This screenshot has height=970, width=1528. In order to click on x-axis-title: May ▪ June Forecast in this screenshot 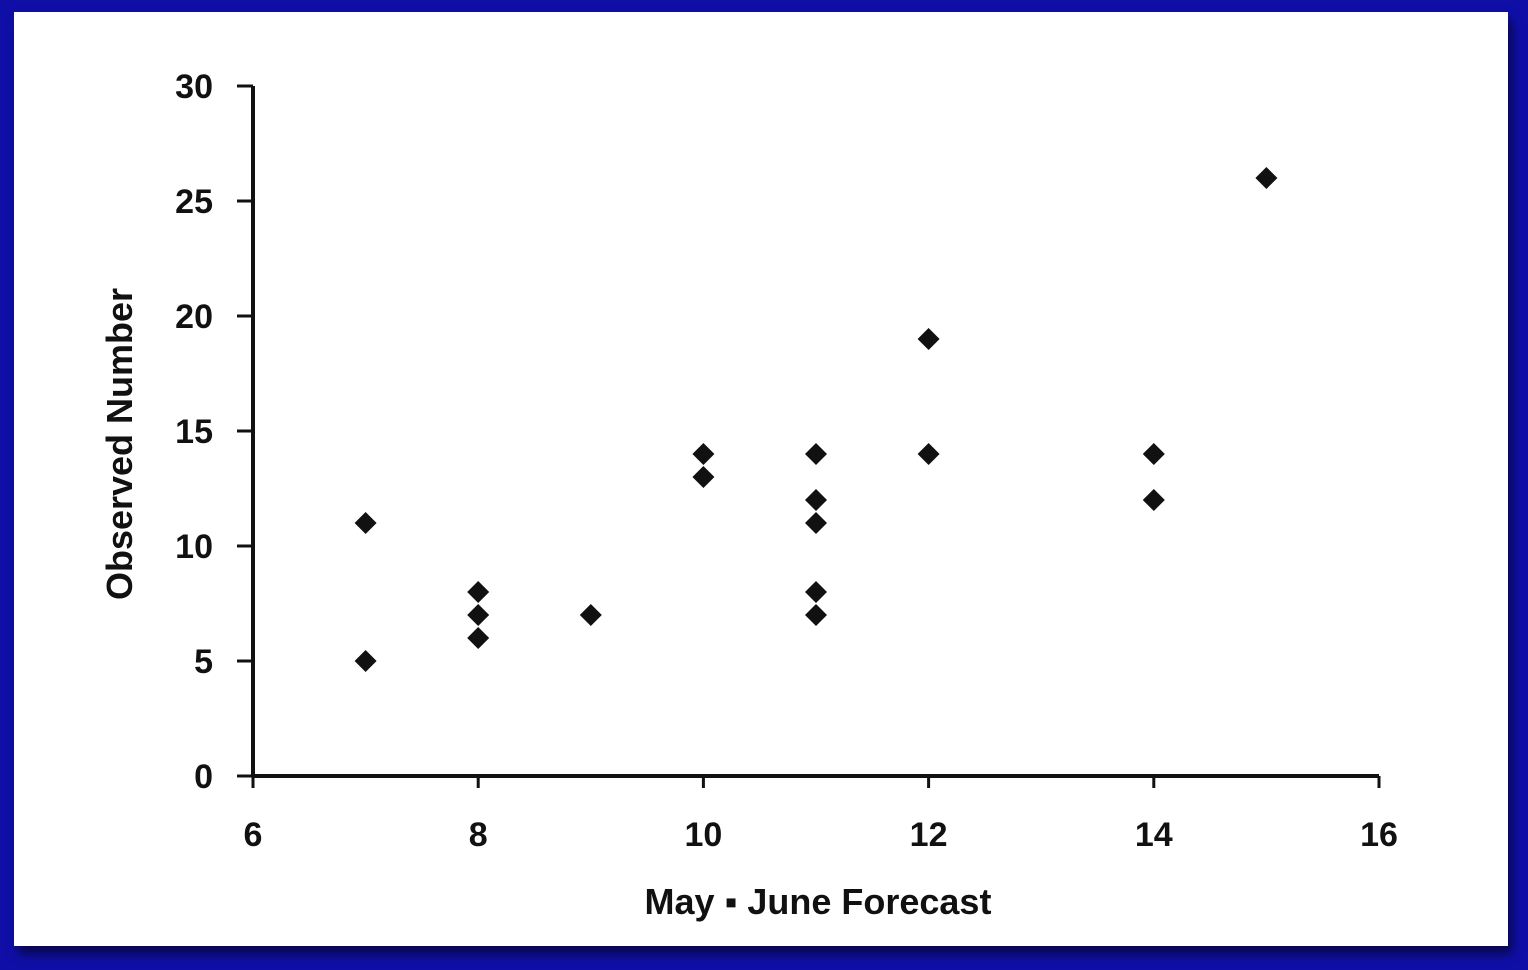, I will do `click(818, 901)`.